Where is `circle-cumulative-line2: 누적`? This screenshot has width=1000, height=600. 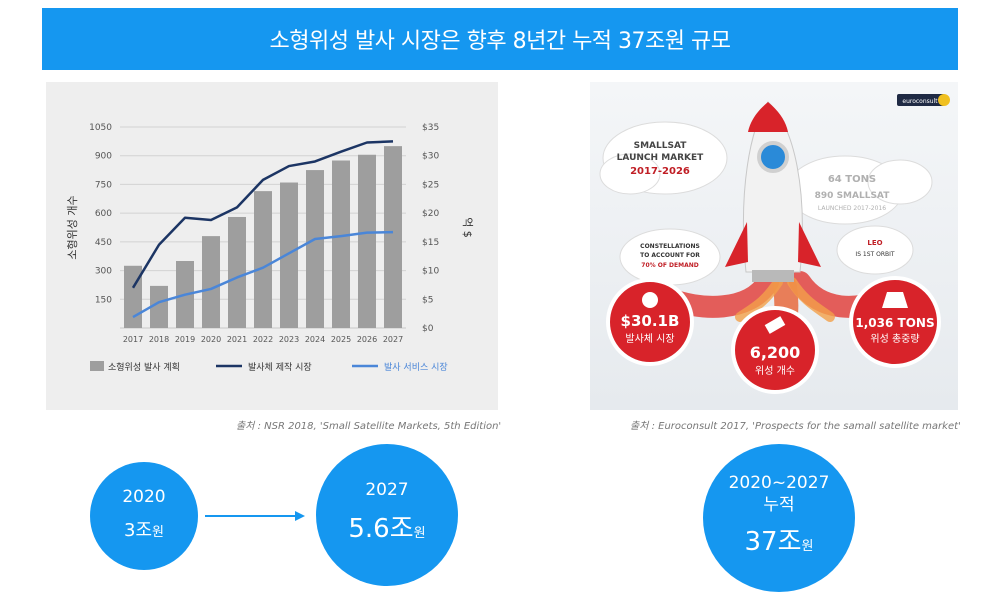
circle-cumulative-line2: 누적 is located at coordinates (779, 504).